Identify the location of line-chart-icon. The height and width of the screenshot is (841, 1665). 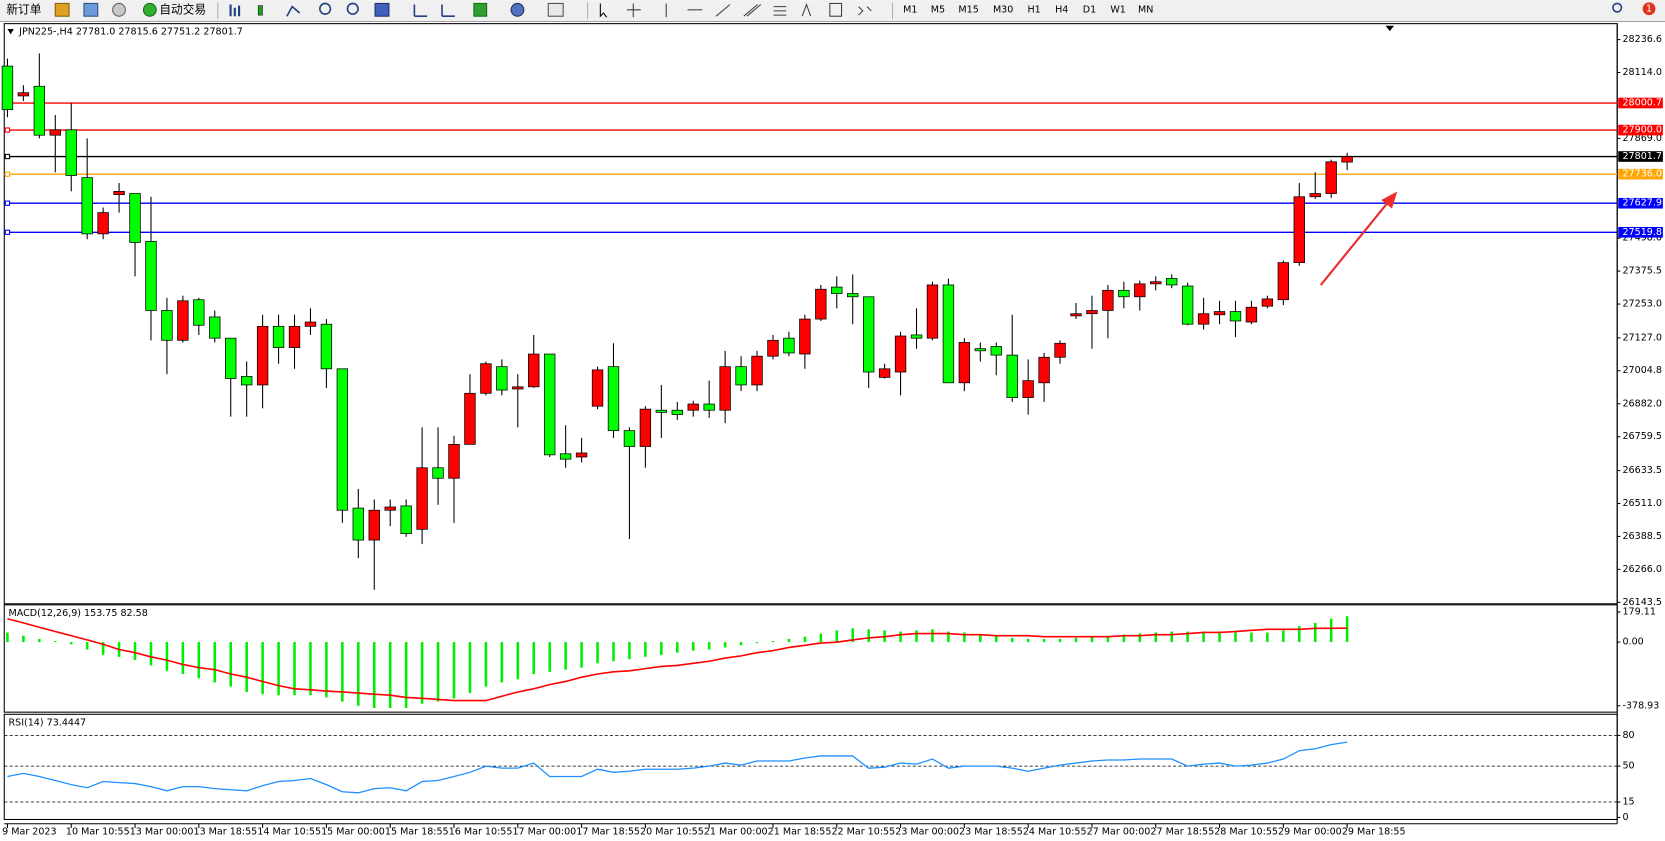
(293, 11).